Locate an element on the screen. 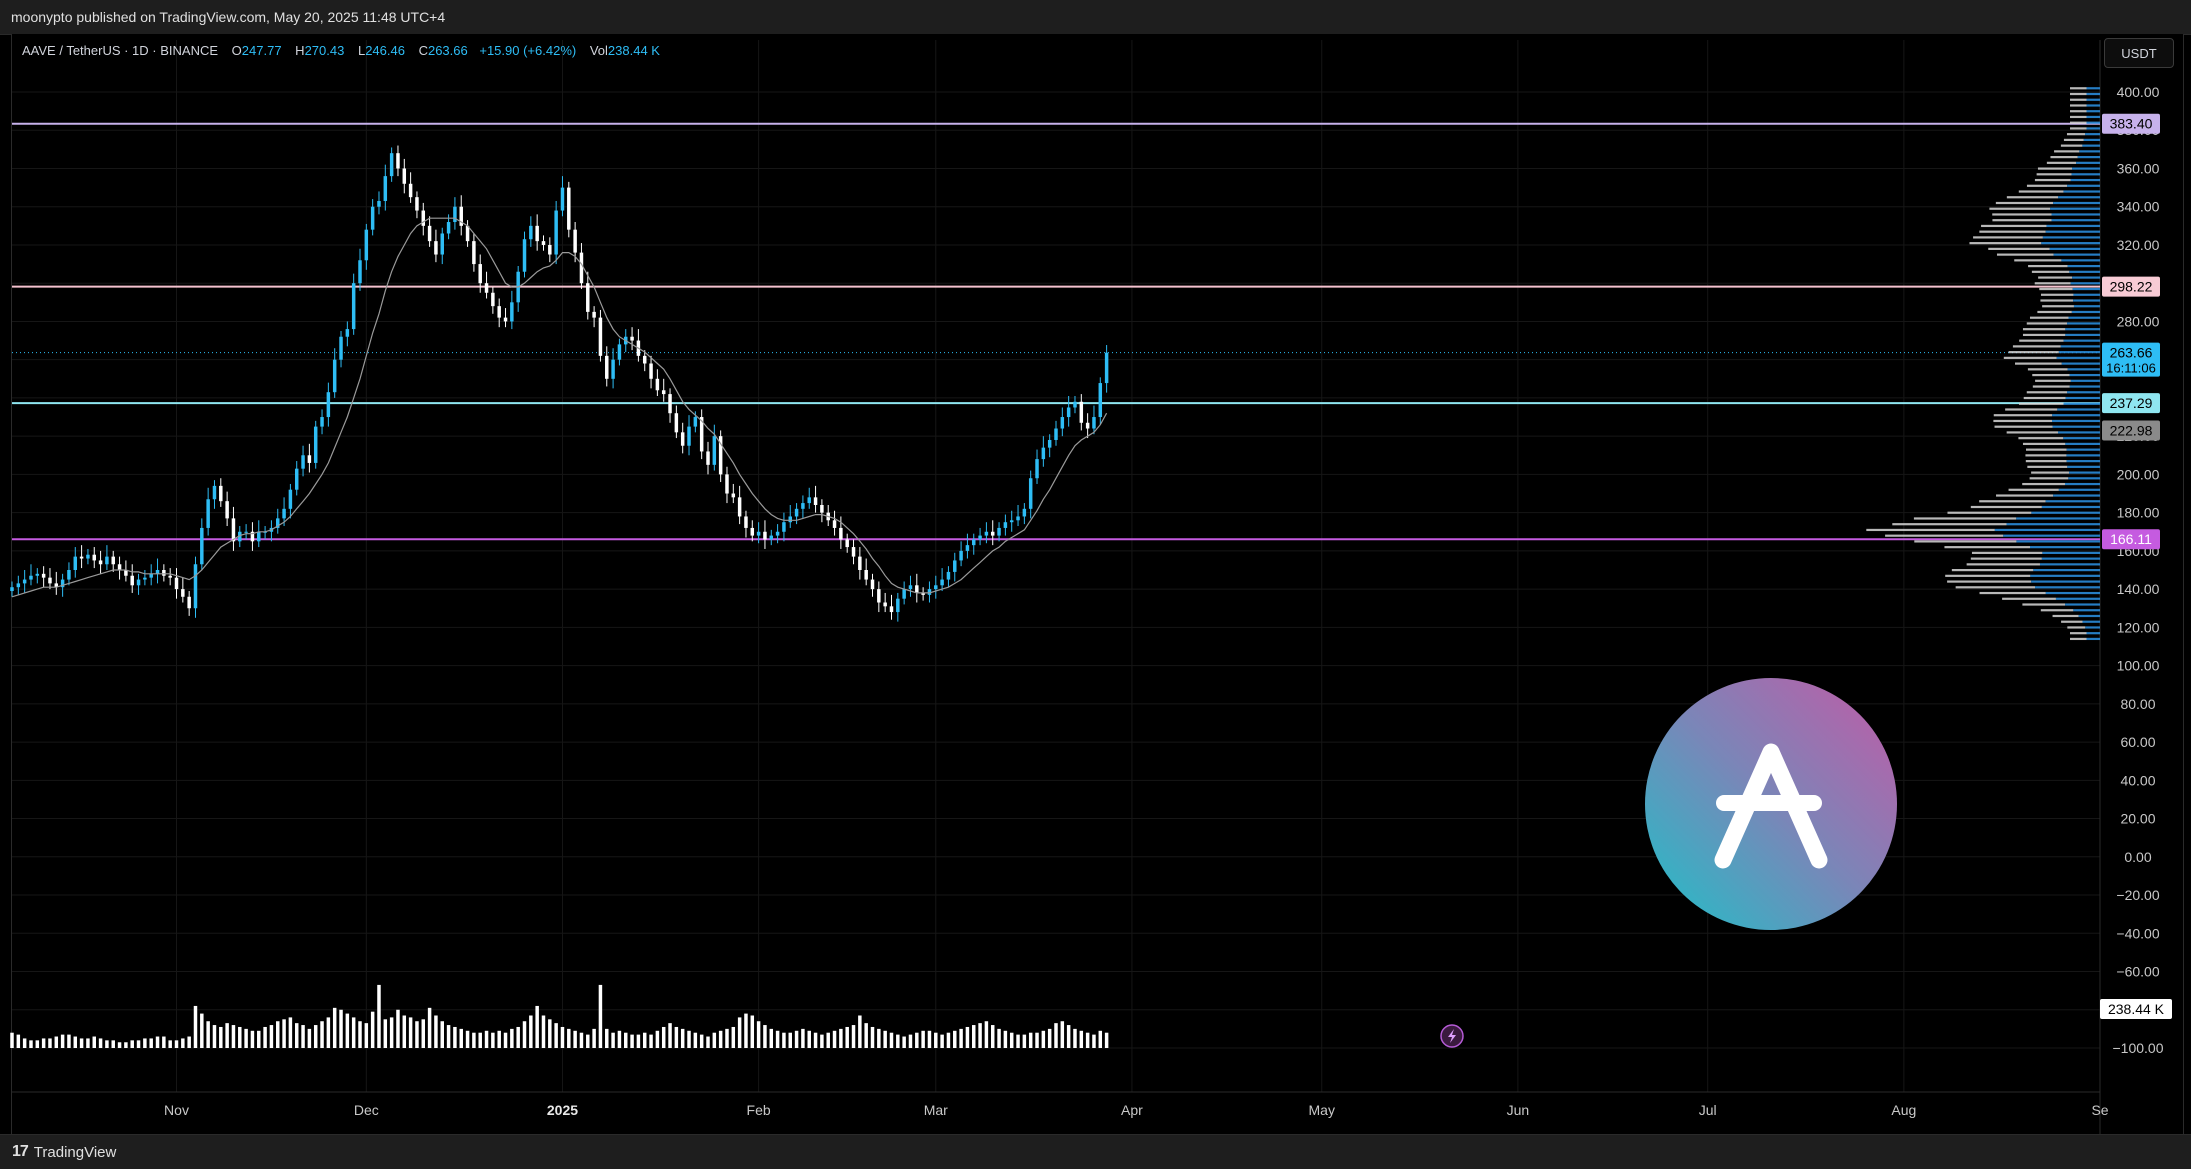  lightning-icon is located at coordinates (1452, 1036).